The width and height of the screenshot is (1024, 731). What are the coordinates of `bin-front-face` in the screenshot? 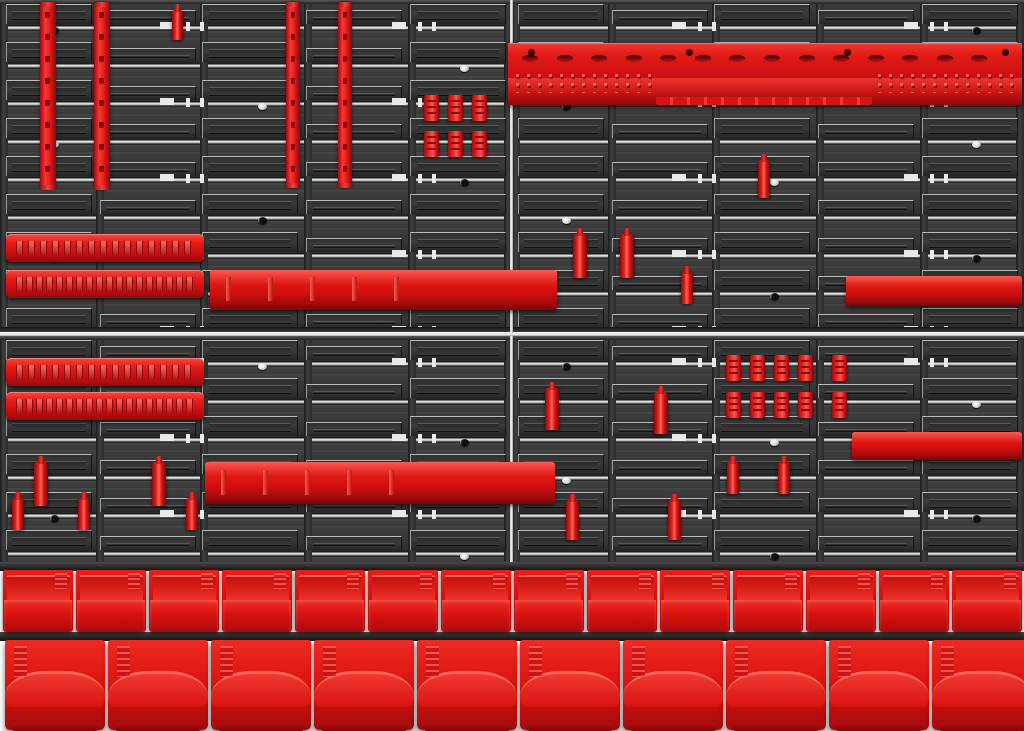 It's located at (841, 615).